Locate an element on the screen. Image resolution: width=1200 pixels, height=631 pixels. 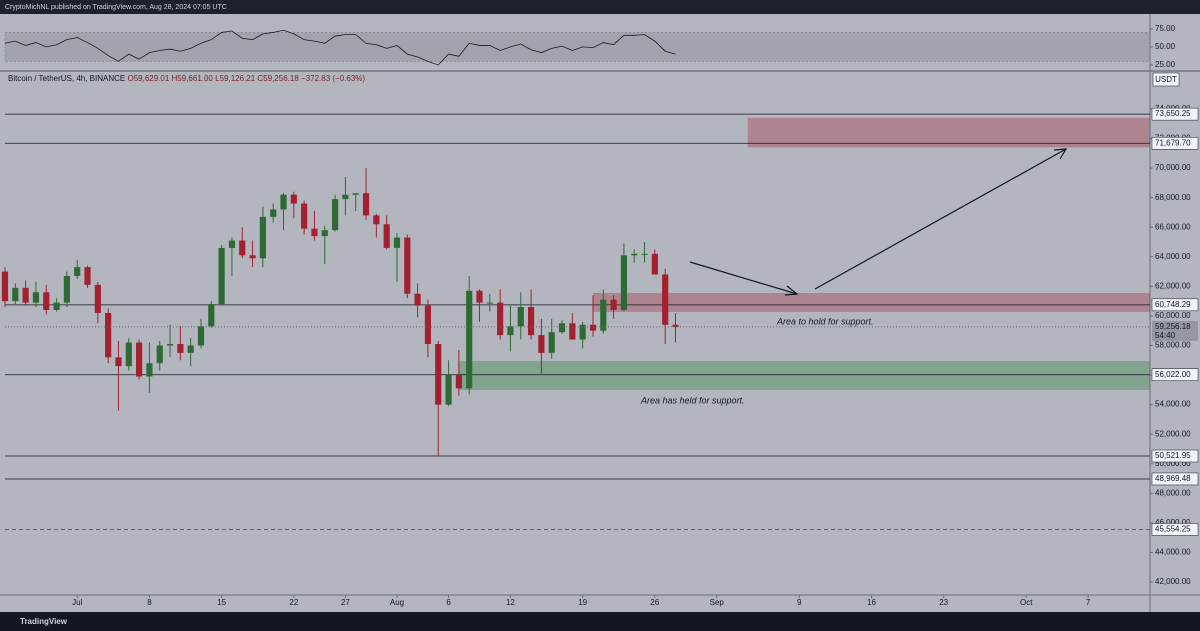
level-label: 48,969.48 is located at coordinates (1173, 478).